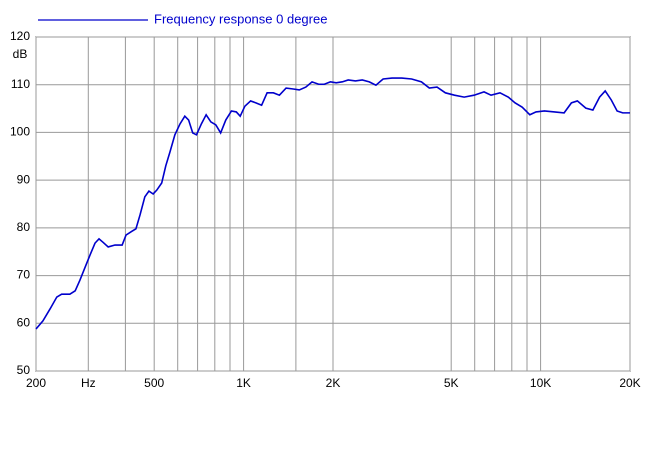 The image size is (650, 467). Describe the element at coordinates (154, 383) in the screenshot. I see `x-tick-label: 500` at that location.